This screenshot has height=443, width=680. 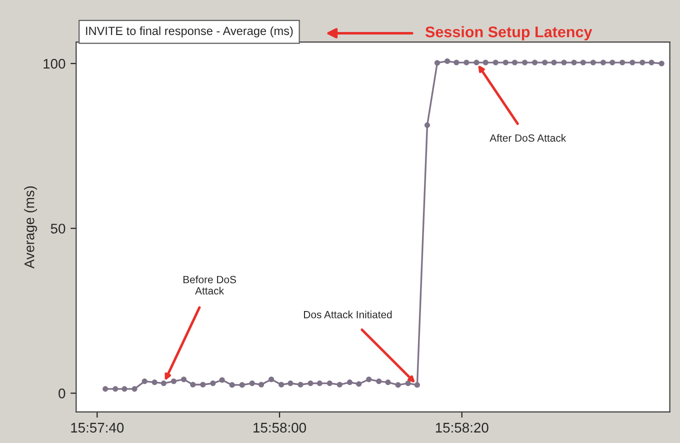 What do you see at coordinates (348, 314) in the screenshot?
I see `annotation: Dos Attack Initiated` at bounding box center [348, 314].